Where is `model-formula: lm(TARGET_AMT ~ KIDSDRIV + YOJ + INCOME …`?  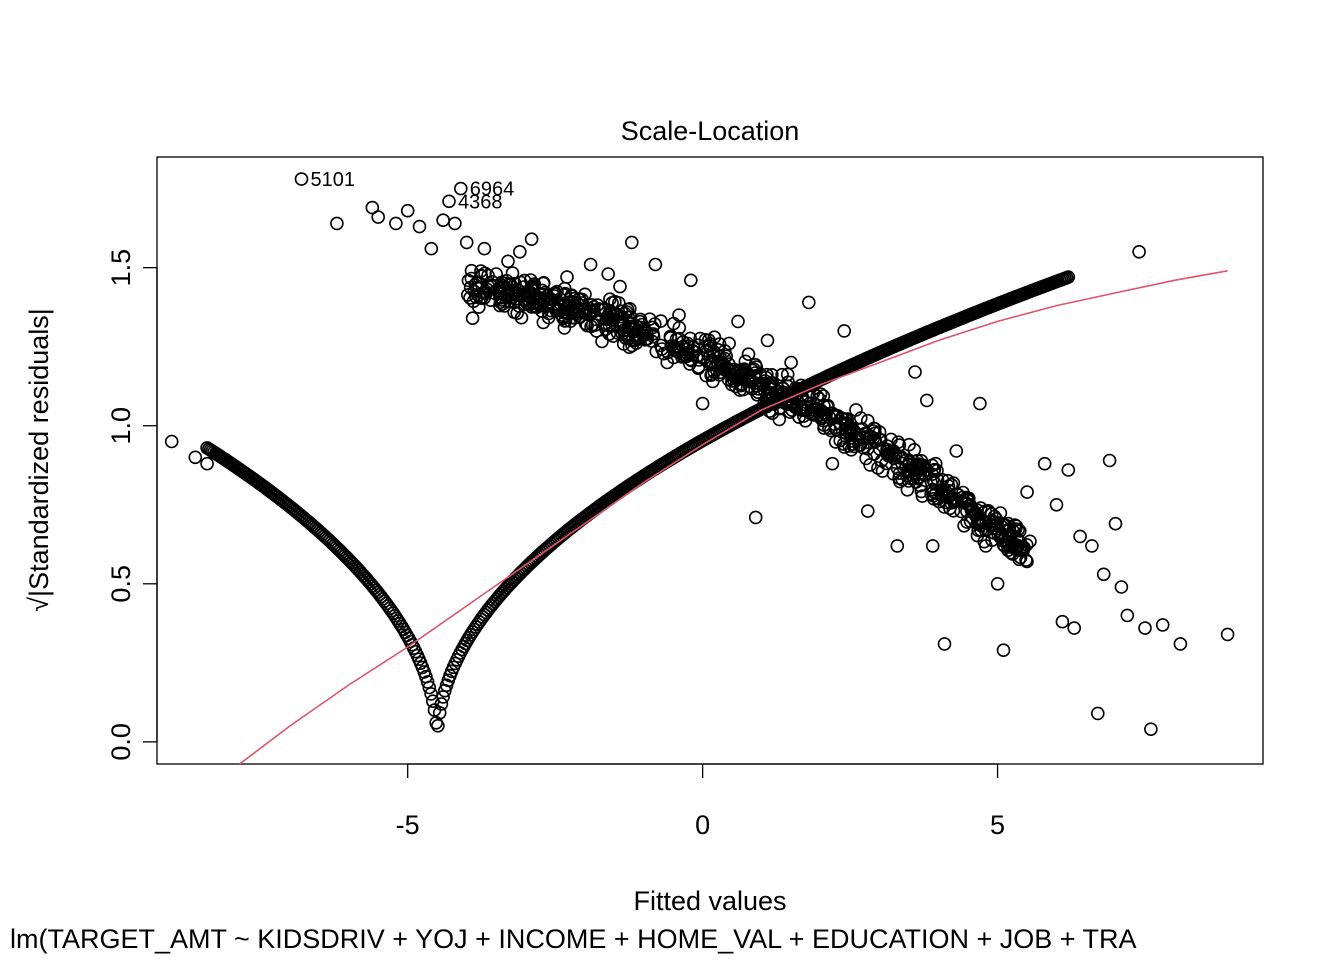 model-formula: lm(TARGET_AMT ~ KIDSDRIV + YOJ + INCOME … is located at coordinates (573, 939).